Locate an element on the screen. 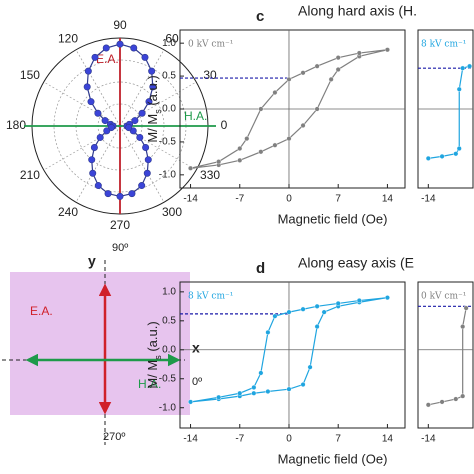  x-axis-label: Magnetic field (Oe) is located at coordinates (333, 458).